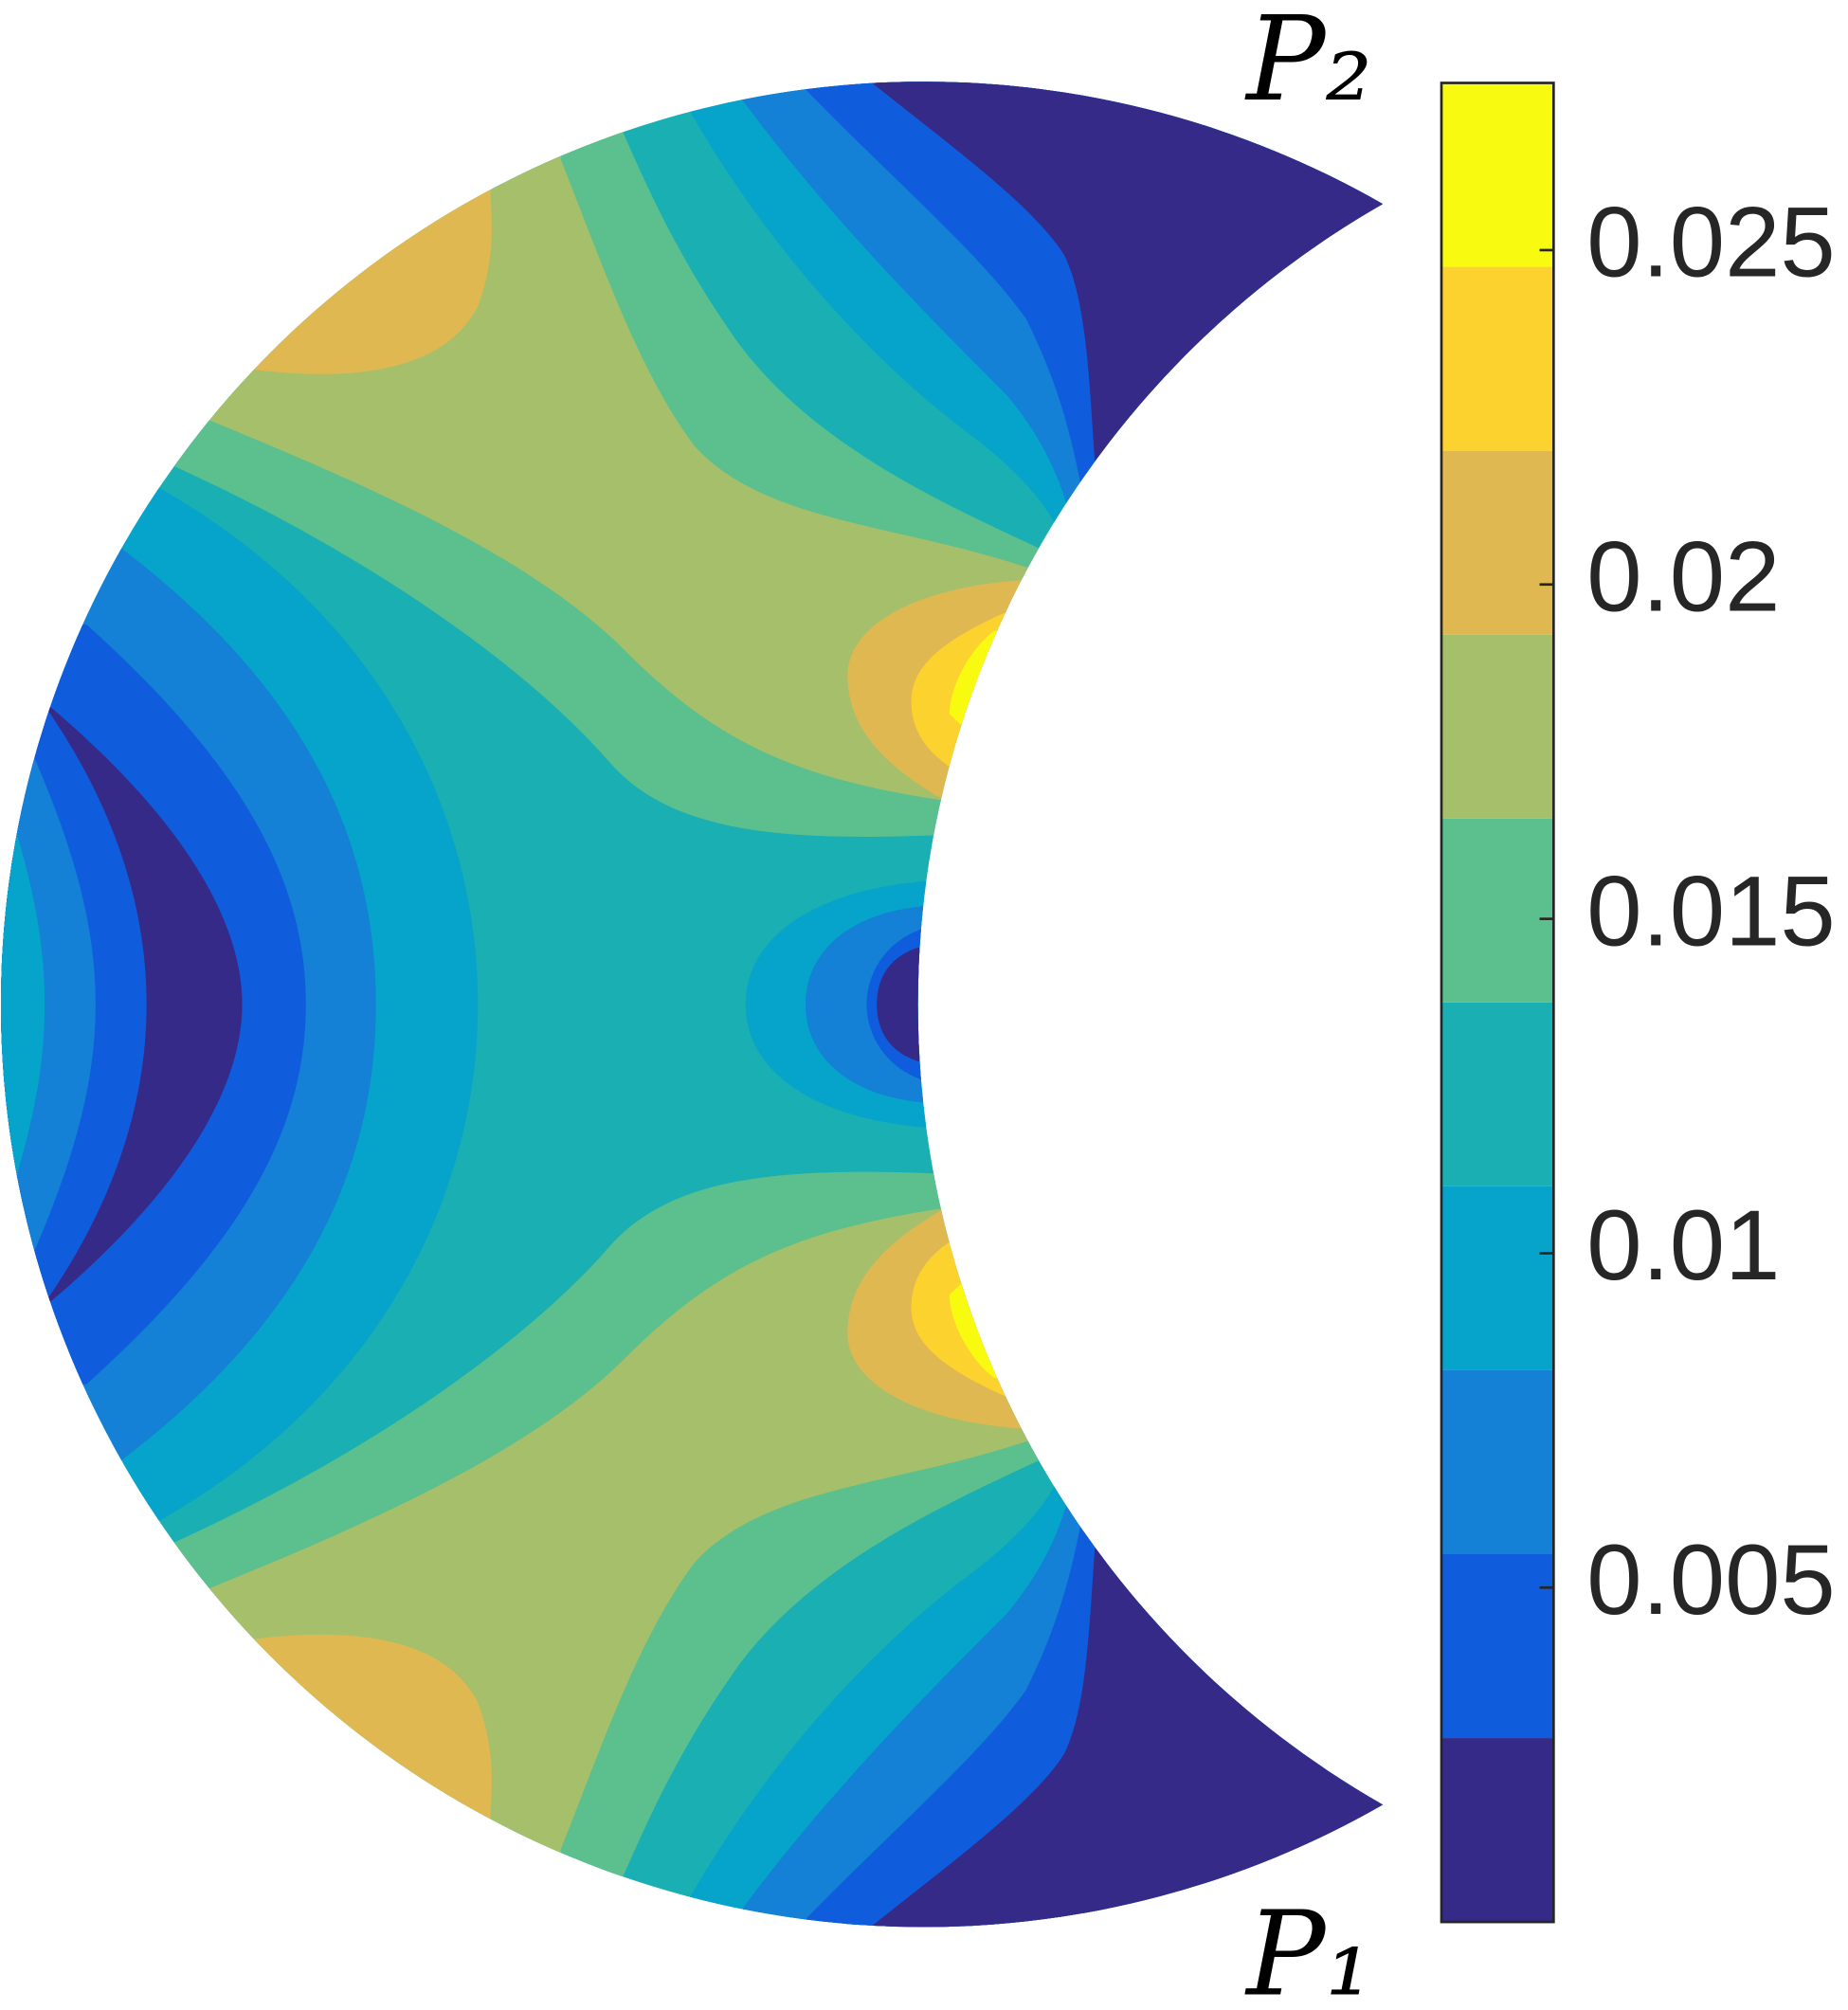 Image resolution: width=1848 pixels, height=2010 pixels. I want to click on tick-label: 0.025, so click(1711, 243).